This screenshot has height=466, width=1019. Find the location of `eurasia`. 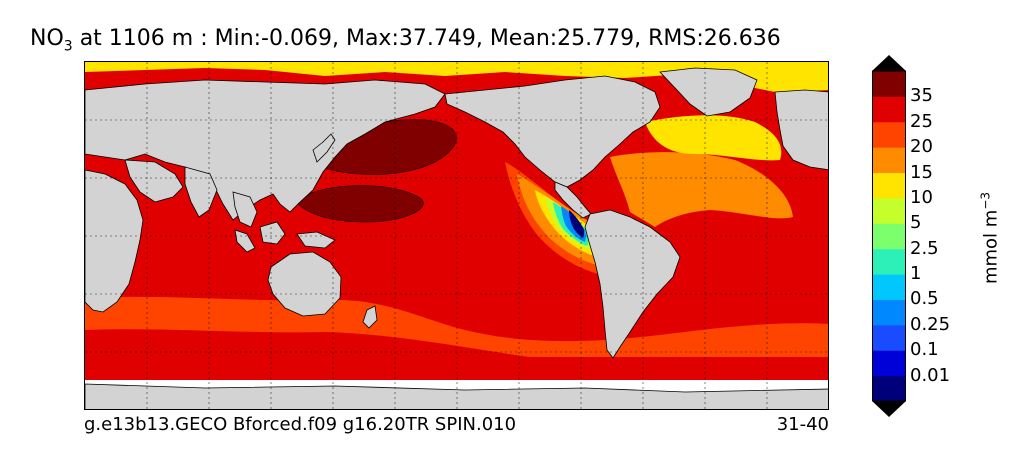

eurasia is located at coordinates (265, 150).